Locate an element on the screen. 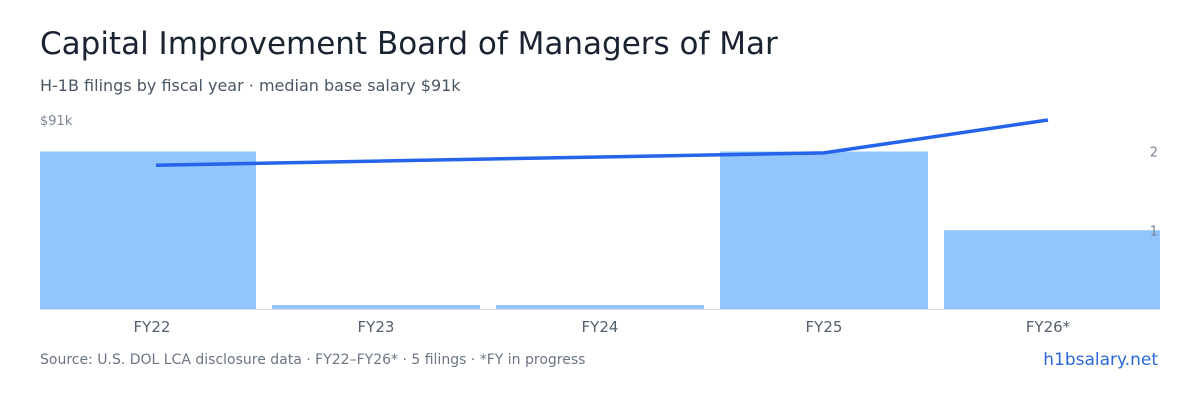 This screenshot has height=400, width=1200. left-axis-top-label: $91k is located at coordinates (56, 121).